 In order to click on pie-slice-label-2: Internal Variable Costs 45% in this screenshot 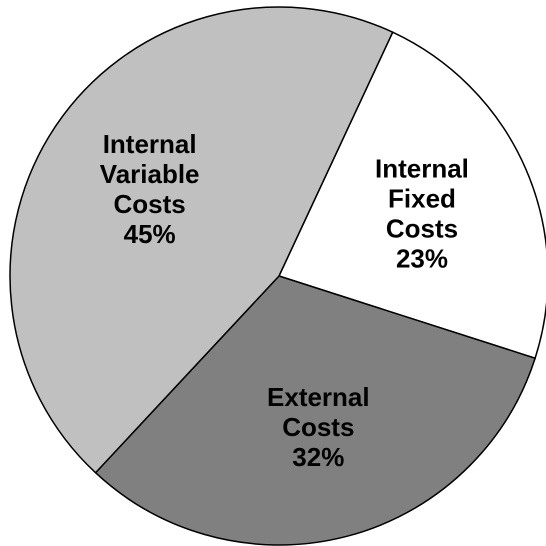, I will do `click(150, 189)`.